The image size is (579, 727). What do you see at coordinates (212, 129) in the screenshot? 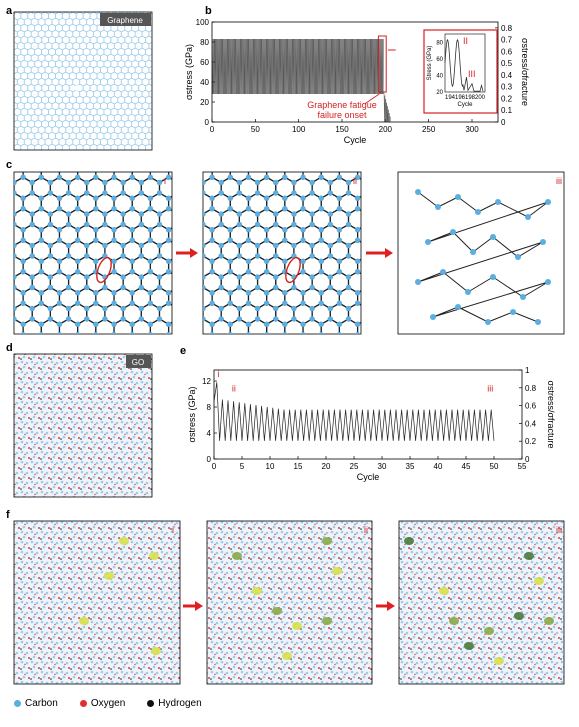
I see `chart-b-xtick-label: 0` at bounding box center [212, 129].